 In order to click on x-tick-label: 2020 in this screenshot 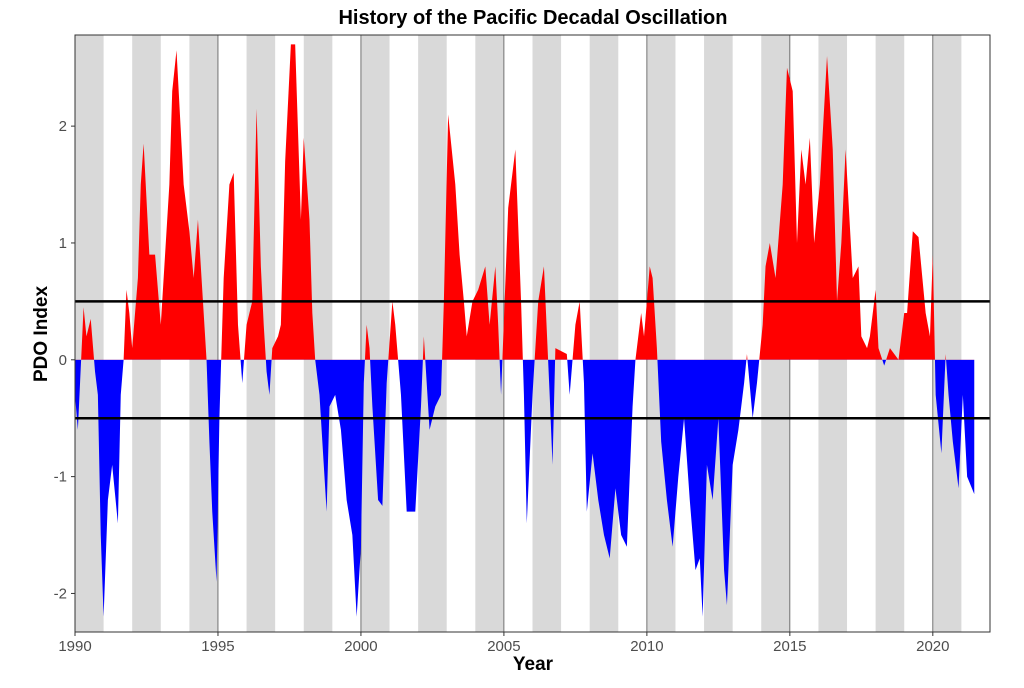, I will do `click(932, 646)`.